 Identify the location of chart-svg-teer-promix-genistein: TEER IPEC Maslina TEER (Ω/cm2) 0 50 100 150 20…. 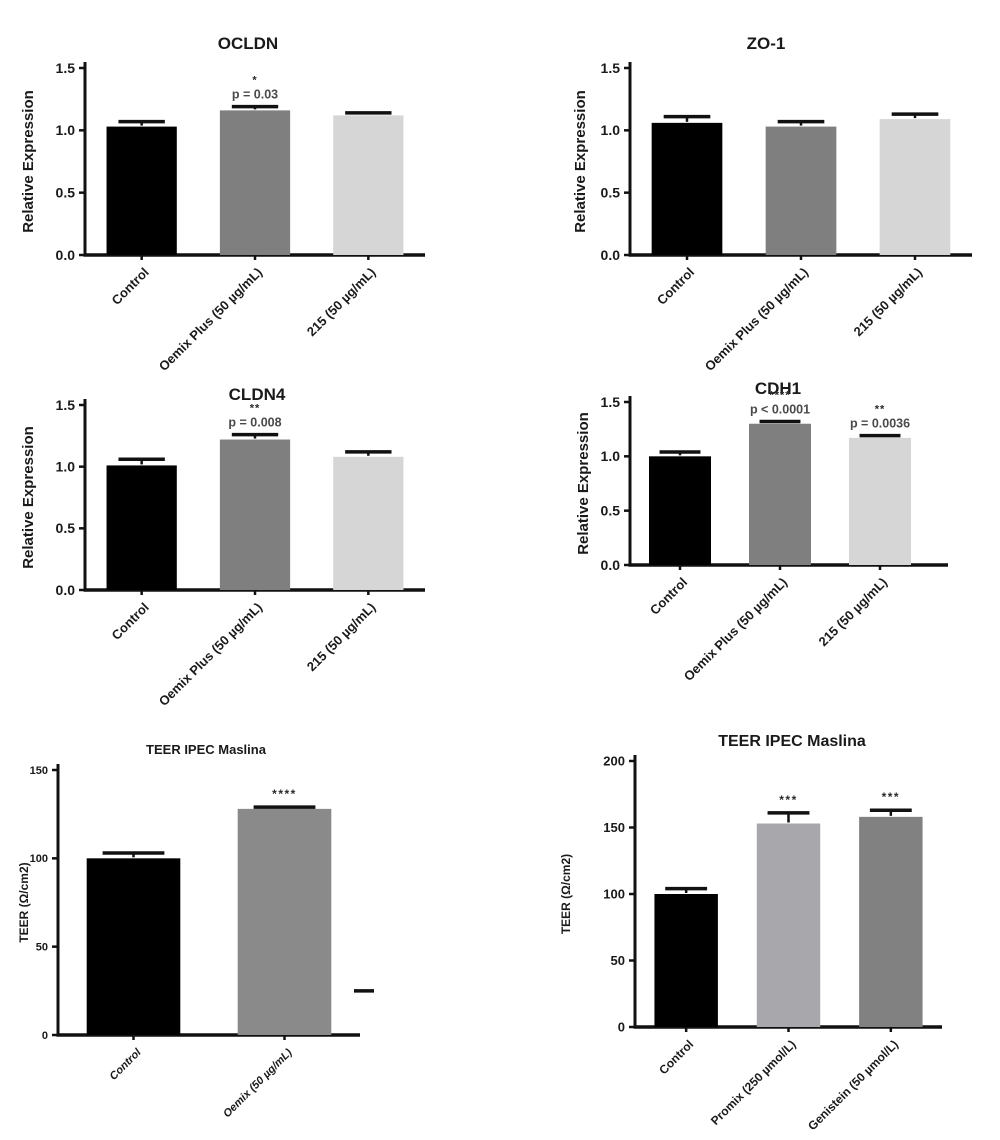
(750, 933).